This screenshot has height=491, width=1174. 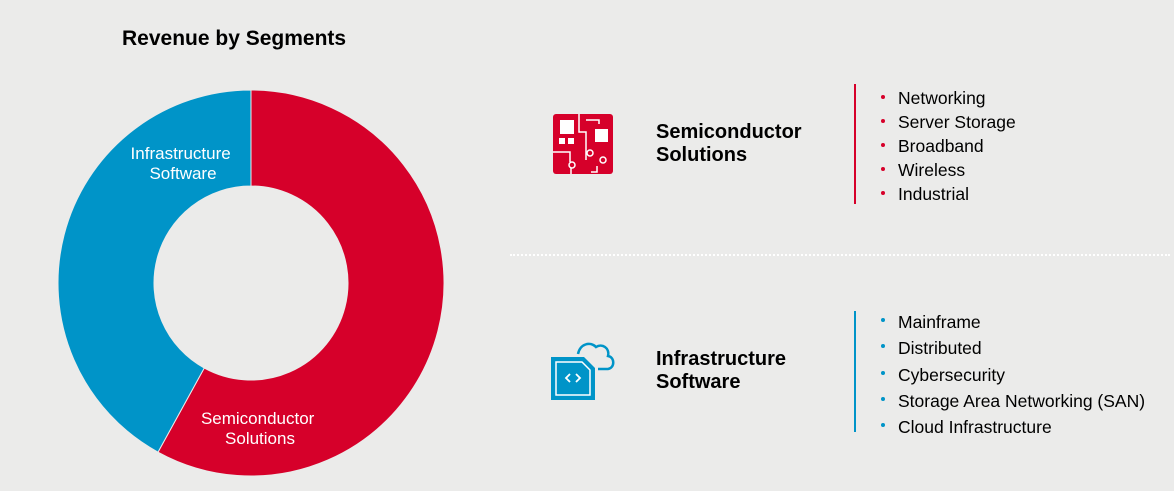 What do you see at coordinates (583, 144) in the screenshot?
I see `circuit-board-icon` at bounding box center [583, 144].